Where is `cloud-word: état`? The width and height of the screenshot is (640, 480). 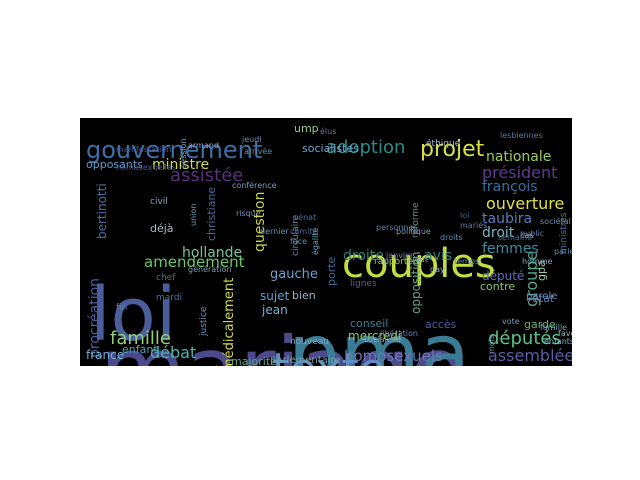
cloud-word: état is located at coordinates (543, 298).